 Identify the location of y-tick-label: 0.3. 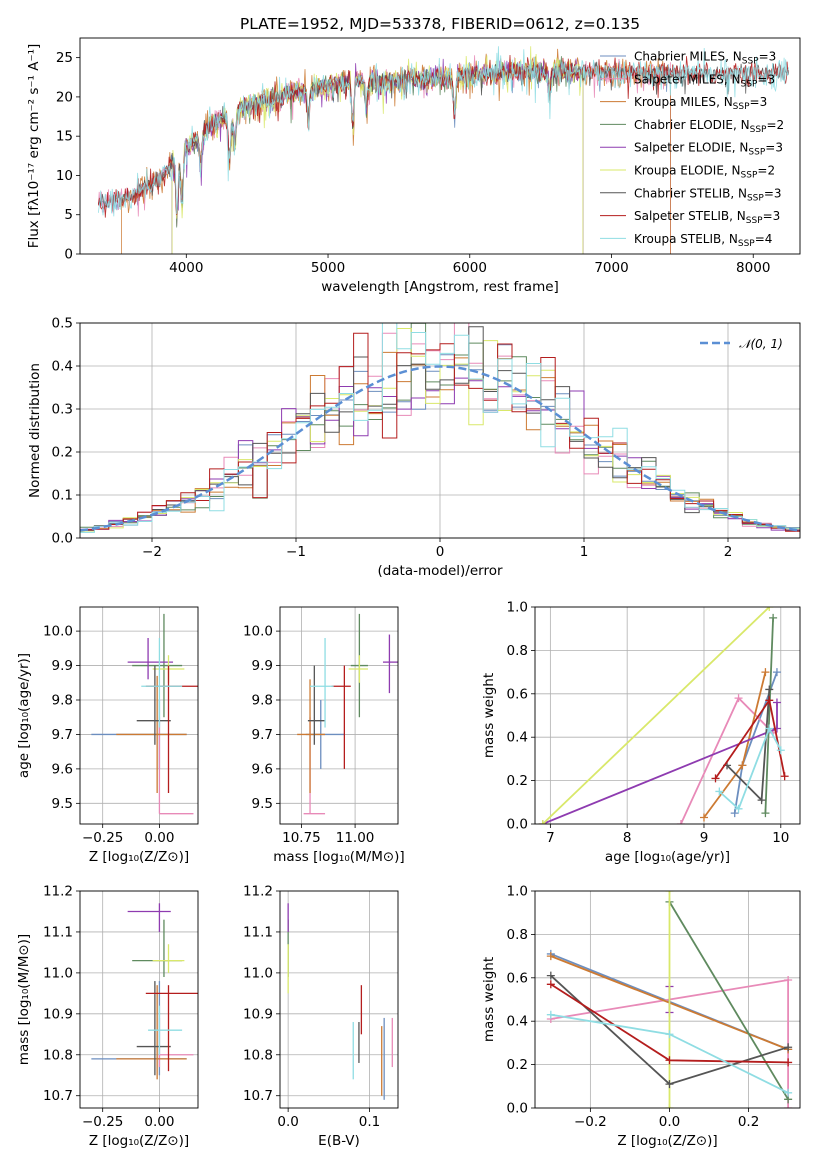
(62, 410).